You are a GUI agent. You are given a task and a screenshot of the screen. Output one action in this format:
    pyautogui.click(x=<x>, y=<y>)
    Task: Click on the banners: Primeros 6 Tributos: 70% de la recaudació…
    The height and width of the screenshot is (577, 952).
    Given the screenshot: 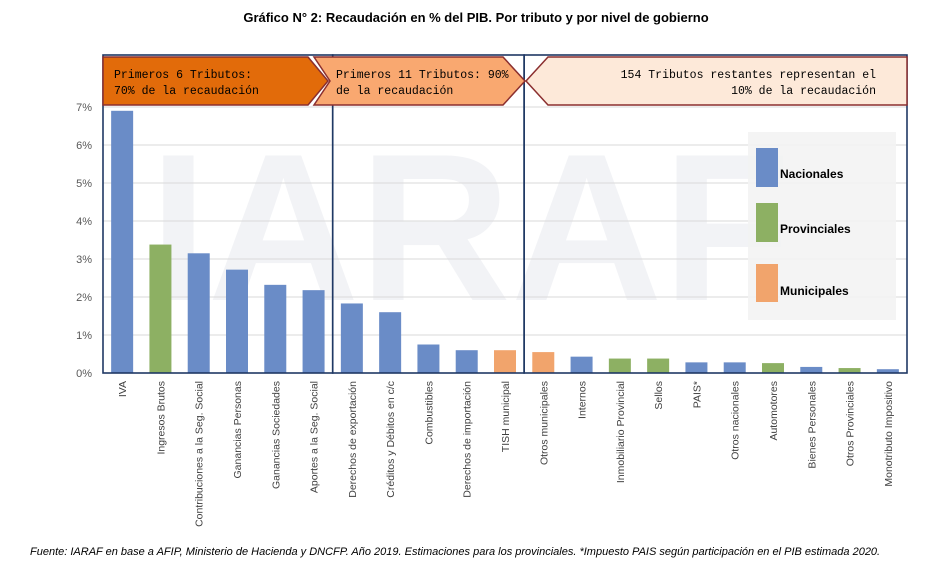 What is the action you would take?
    pyautogui.click(x=505, y=81)
    